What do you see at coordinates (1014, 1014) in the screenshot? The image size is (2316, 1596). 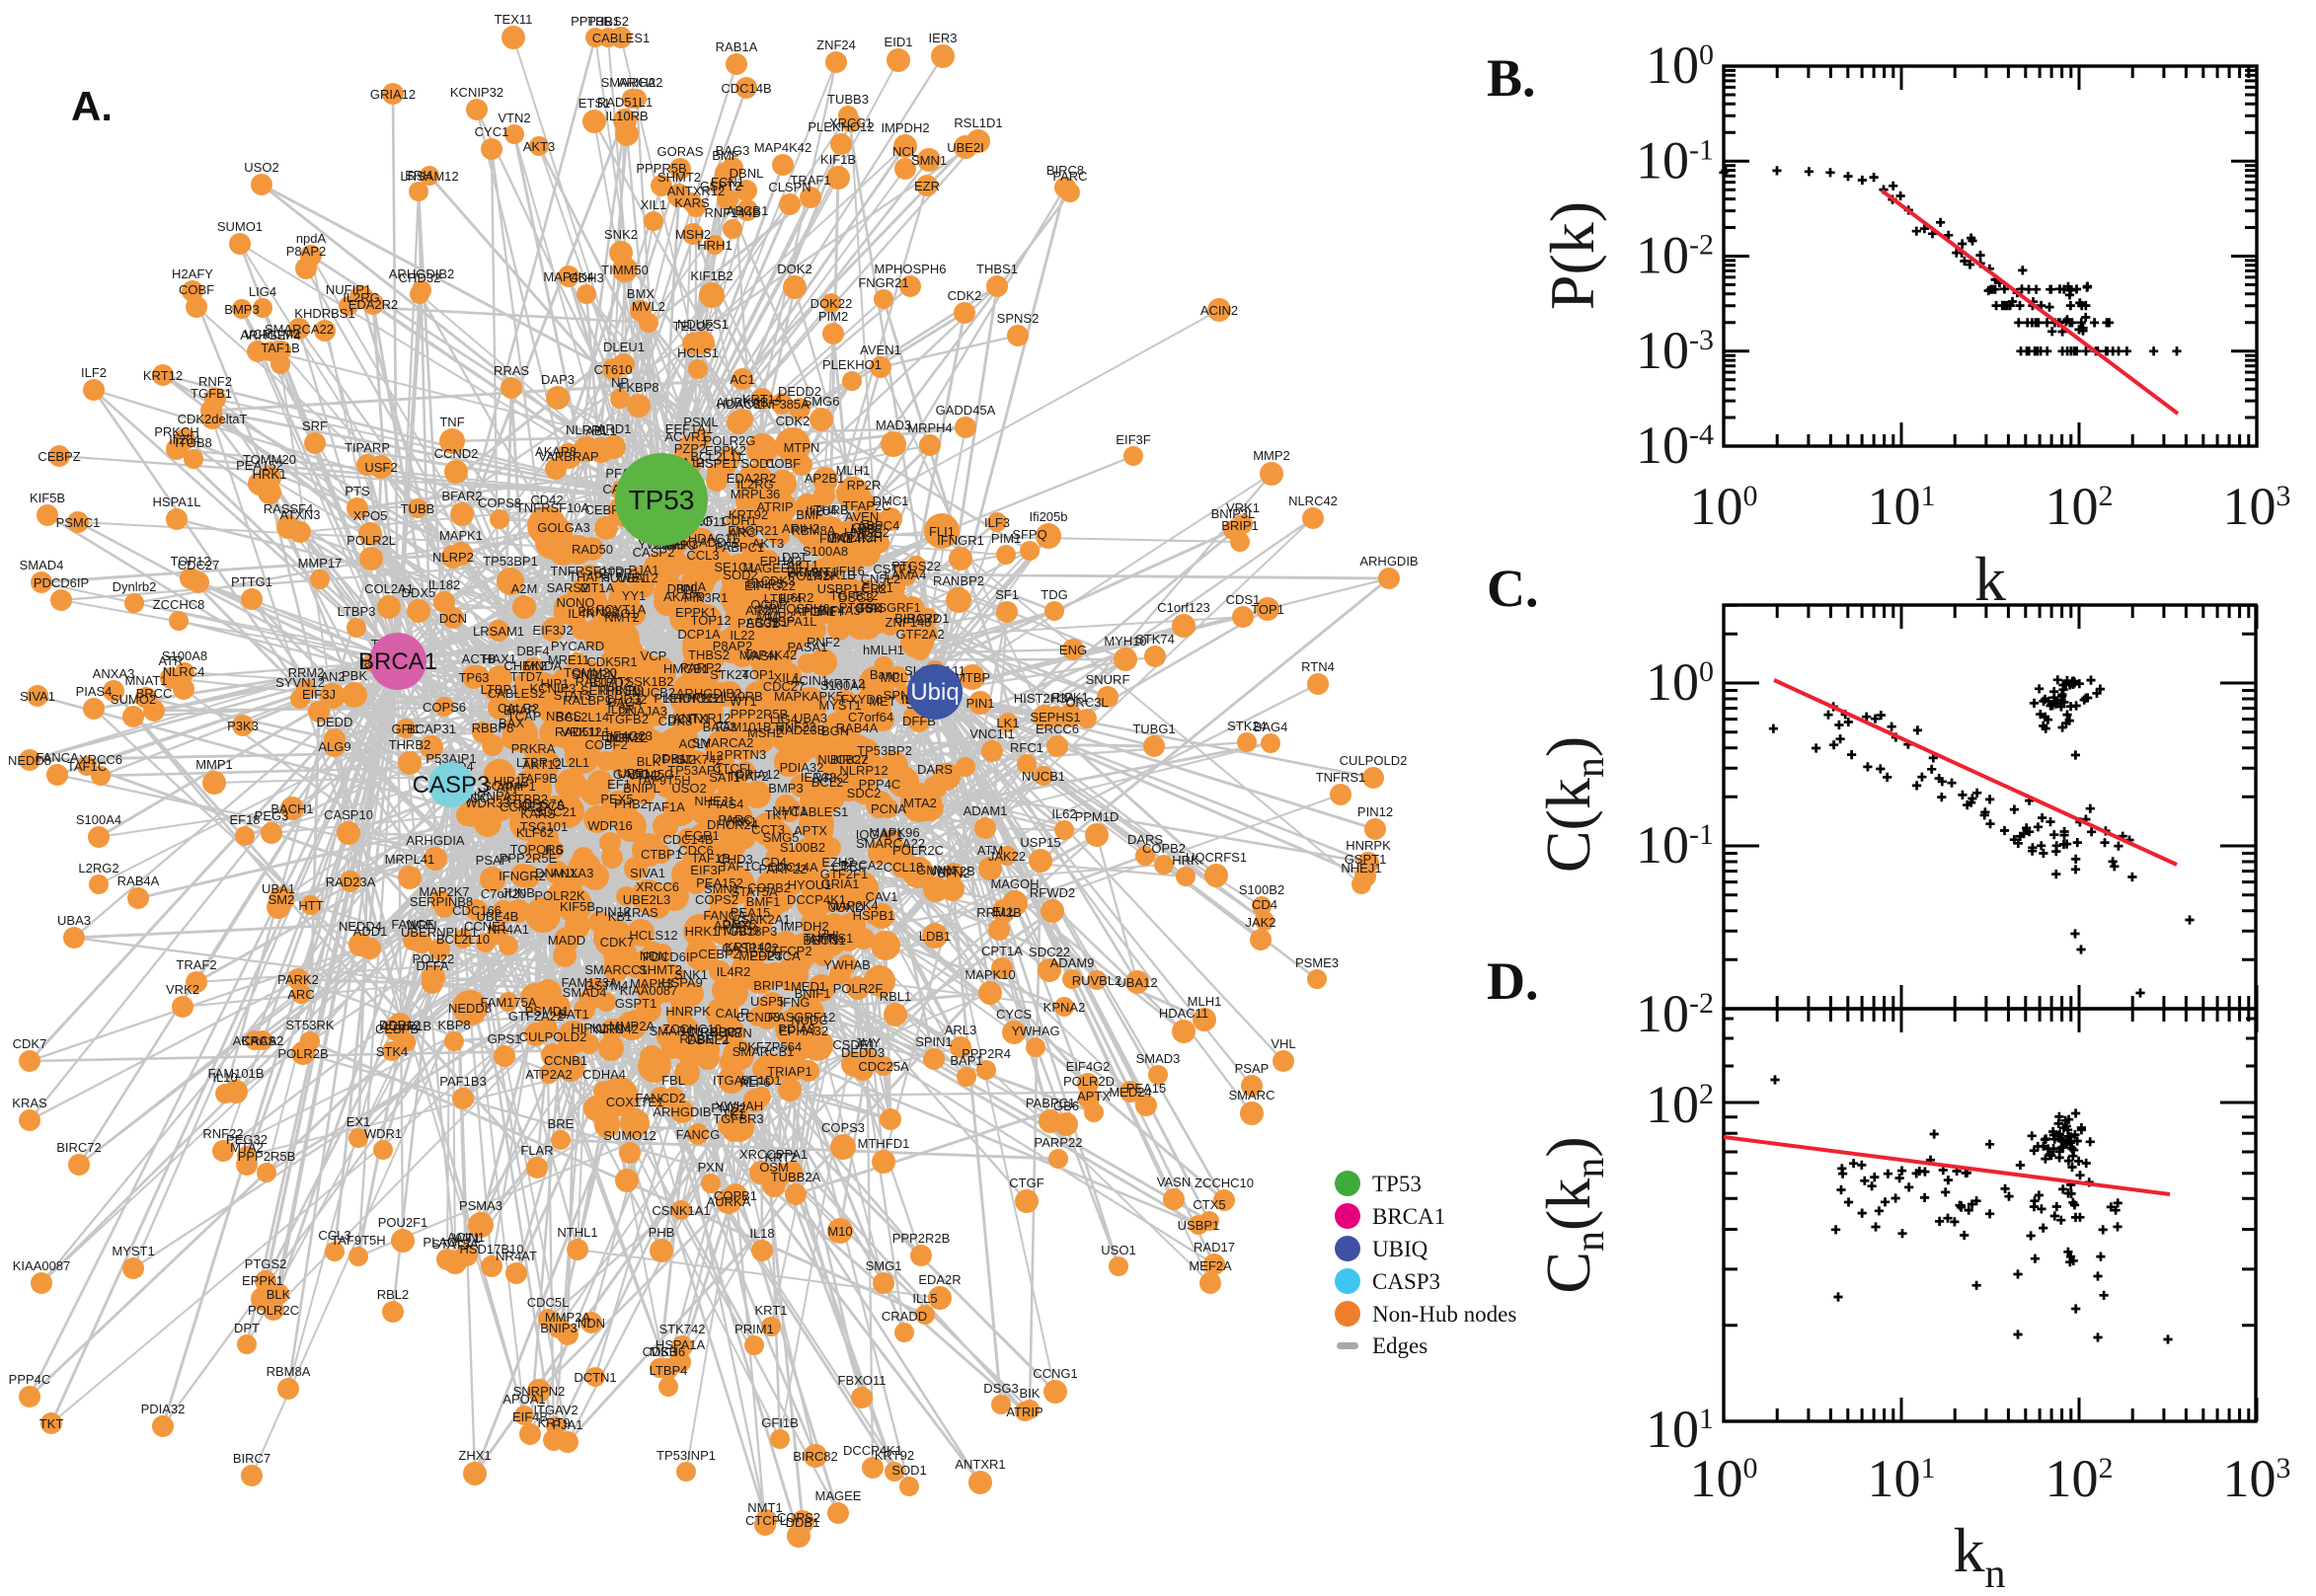 I see `svg-text: CYCS` at bounding box center [1014, 1014].